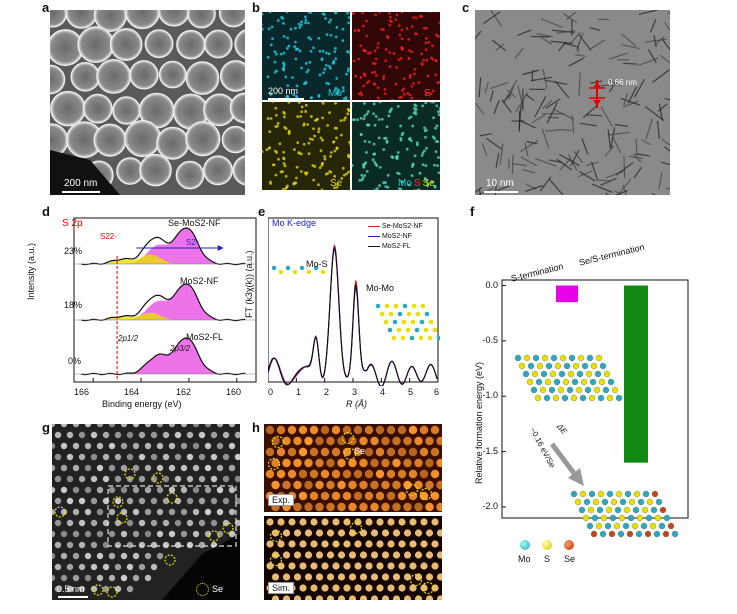  Describe the element at coordinates (416, 183) in the screenshot. I see `map-label-overlay: Mo S Se` at that location.